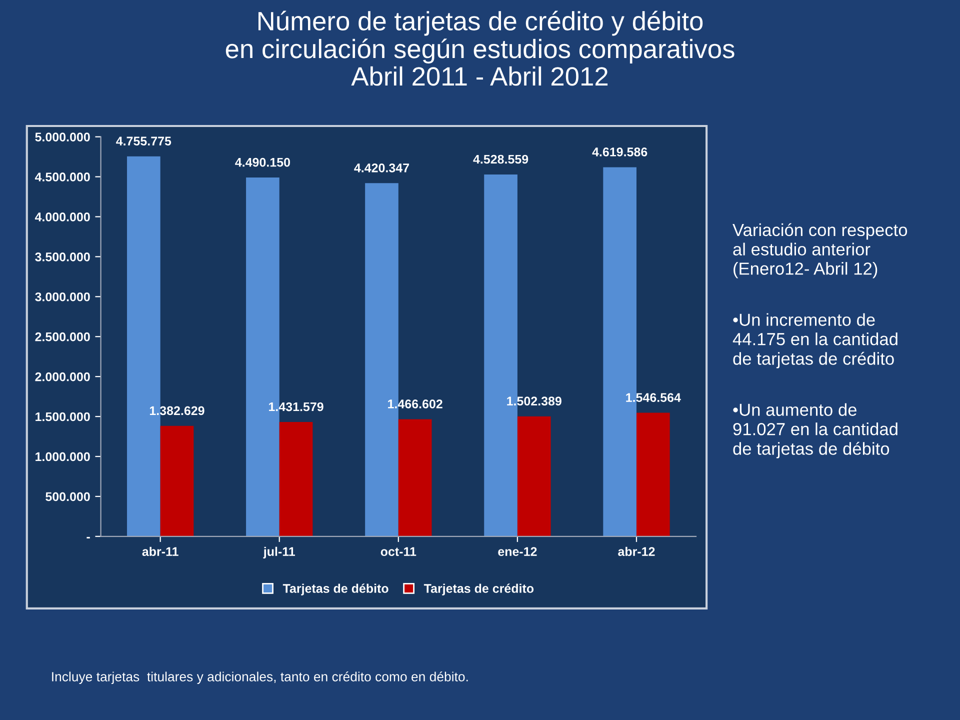 This screenshot has width=960, height=720. I want to click on text: Incluye tarjetas titulares y adicionales, tanto en crédito como en débito., so click(260, 678).